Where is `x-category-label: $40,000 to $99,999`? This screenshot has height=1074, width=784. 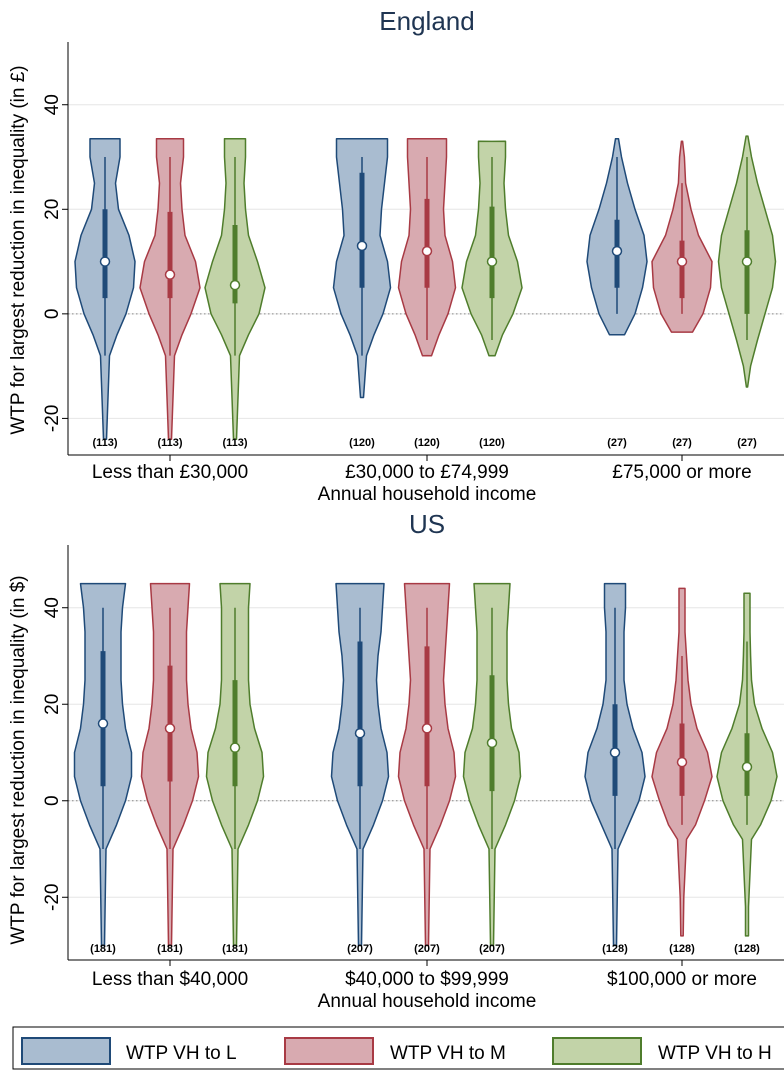
x-category-label: $40,000 to $99,999 is located at coordinates (427, 979).